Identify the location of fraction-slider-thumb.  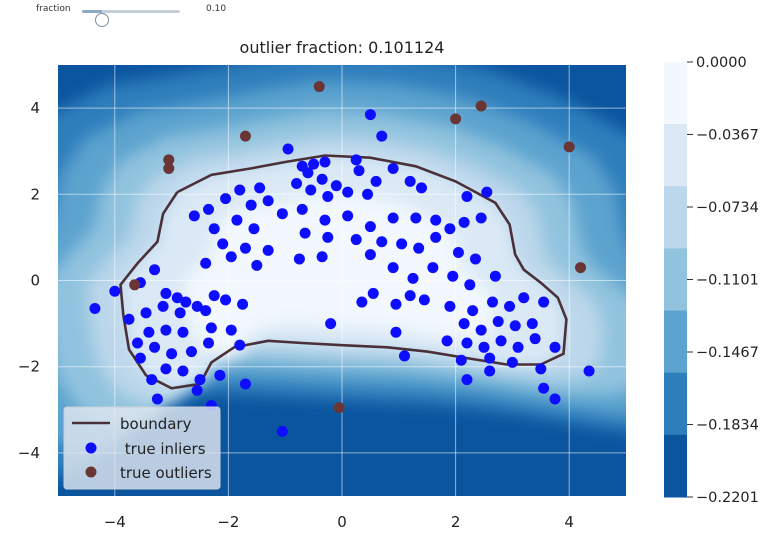
(101, 20).